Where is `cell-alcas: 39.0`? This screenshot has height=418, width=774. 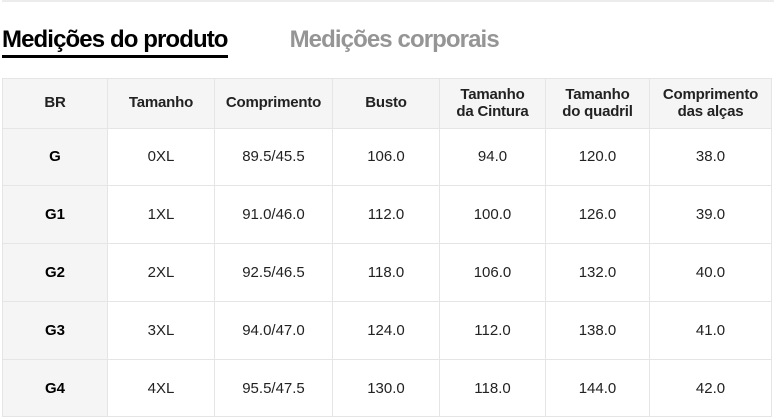 cell-alcas: 39.0 is located at coordinates (710, 215).